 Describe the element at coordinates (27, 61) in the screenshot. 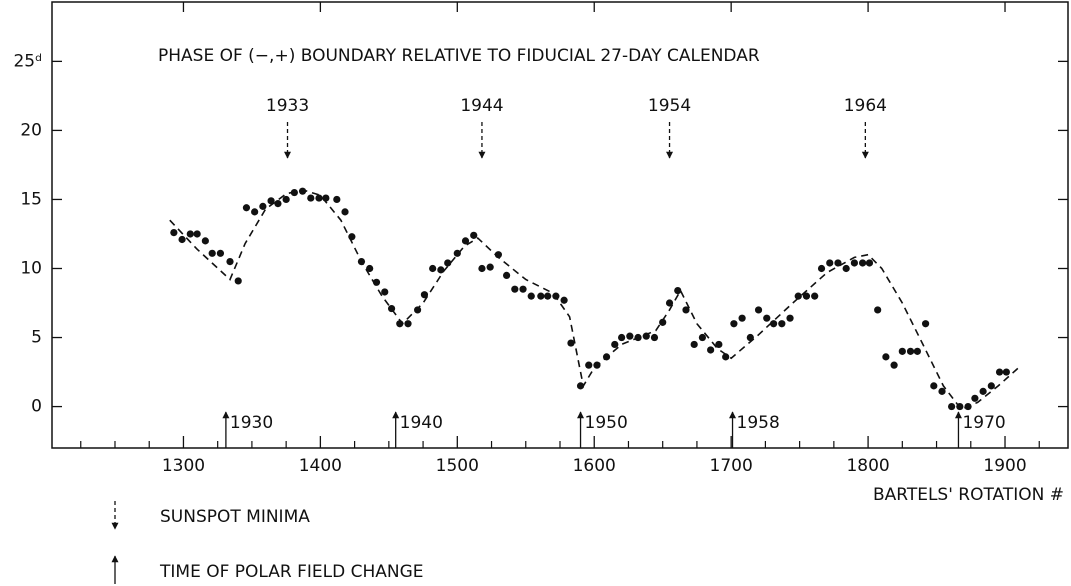

I see `y-tick-label: 25ᵈ` at that location.